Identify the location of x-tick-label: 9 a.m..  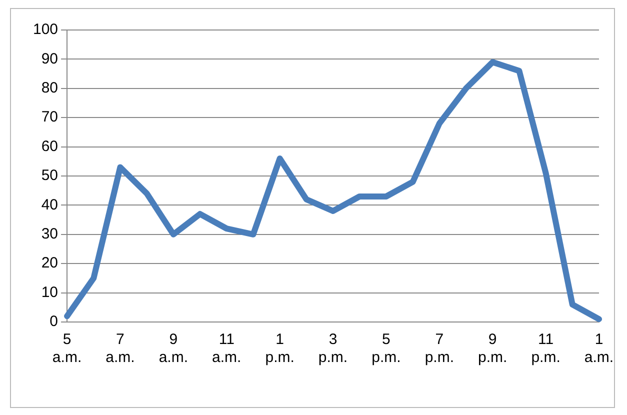
(173, 348).